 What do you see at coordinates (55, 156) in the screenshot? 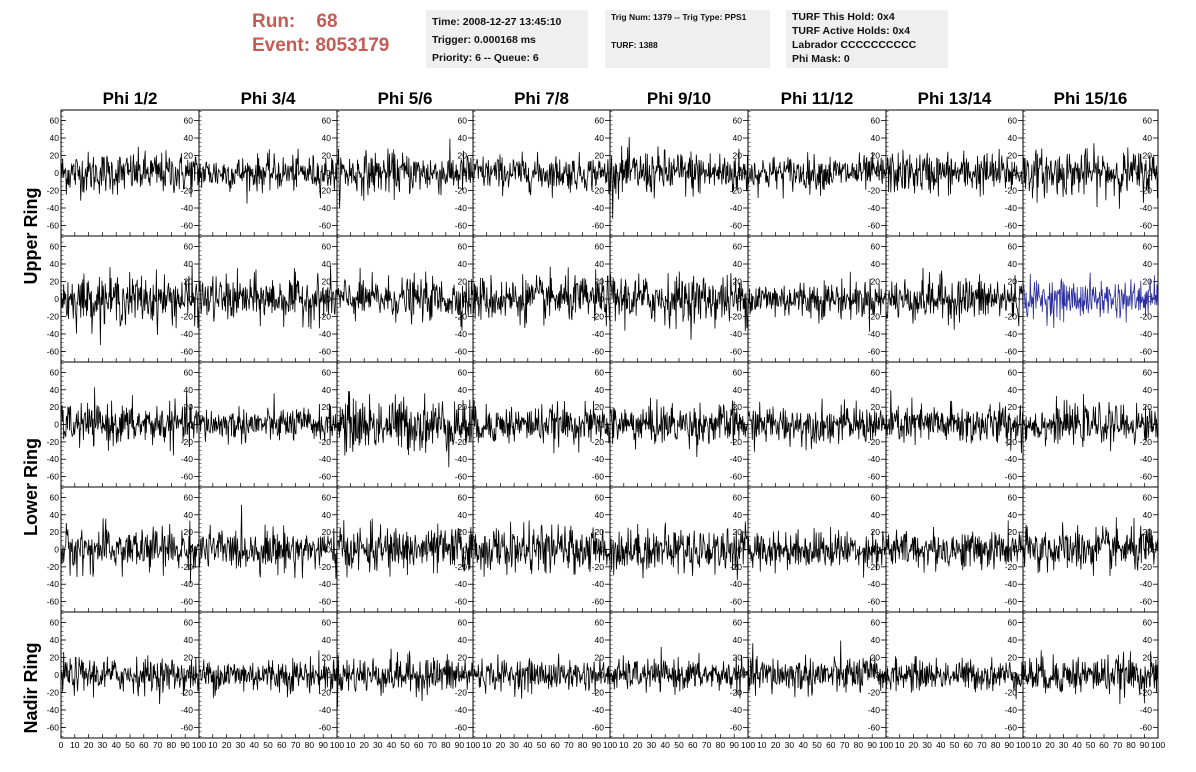
I see `y-tick-label: 20` at bounding box center [55, 156].